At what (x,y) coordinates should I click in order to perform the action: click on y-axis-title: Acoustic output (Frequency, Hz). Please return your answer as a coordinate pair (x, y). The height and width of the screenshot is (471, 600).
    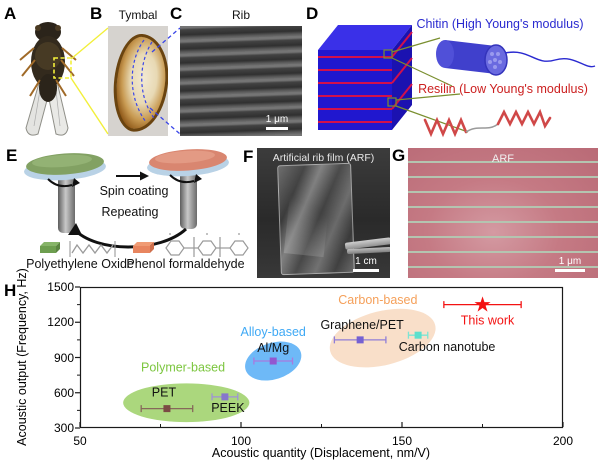
    Looking at the image, I should click on (22, 357).